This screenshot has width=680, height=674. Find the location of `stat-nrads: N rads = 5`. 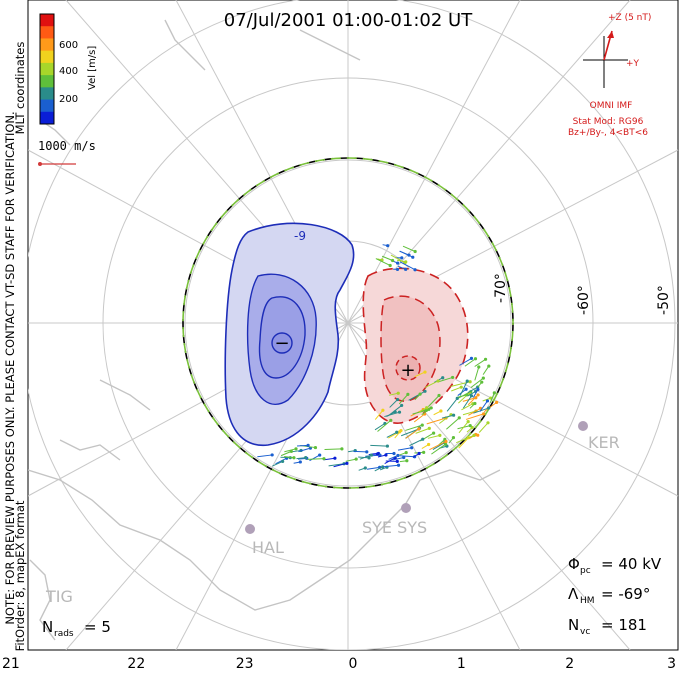

stat-nrads: N rads = 5 is located at coordinates (76, 628).